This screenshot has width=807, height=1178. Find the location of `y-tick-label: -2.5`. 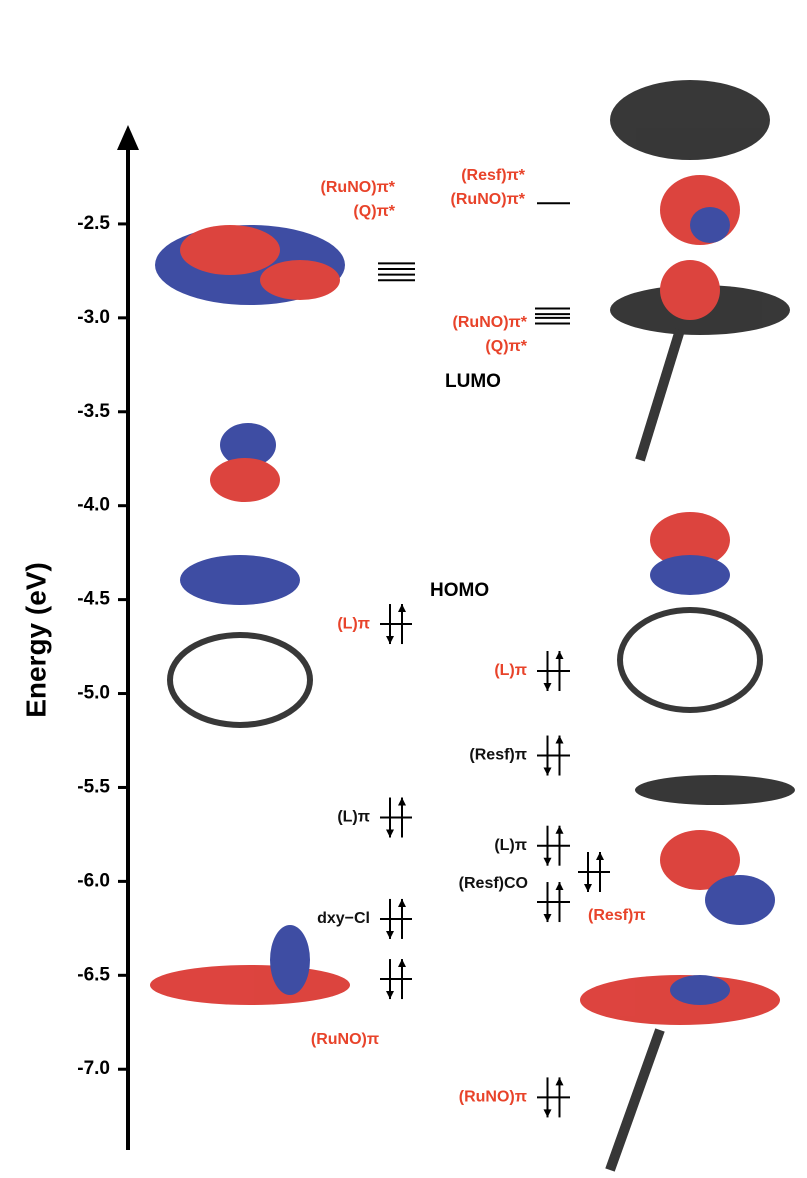

y-tick-label: -2.5 is located at coordinates (93, 223).